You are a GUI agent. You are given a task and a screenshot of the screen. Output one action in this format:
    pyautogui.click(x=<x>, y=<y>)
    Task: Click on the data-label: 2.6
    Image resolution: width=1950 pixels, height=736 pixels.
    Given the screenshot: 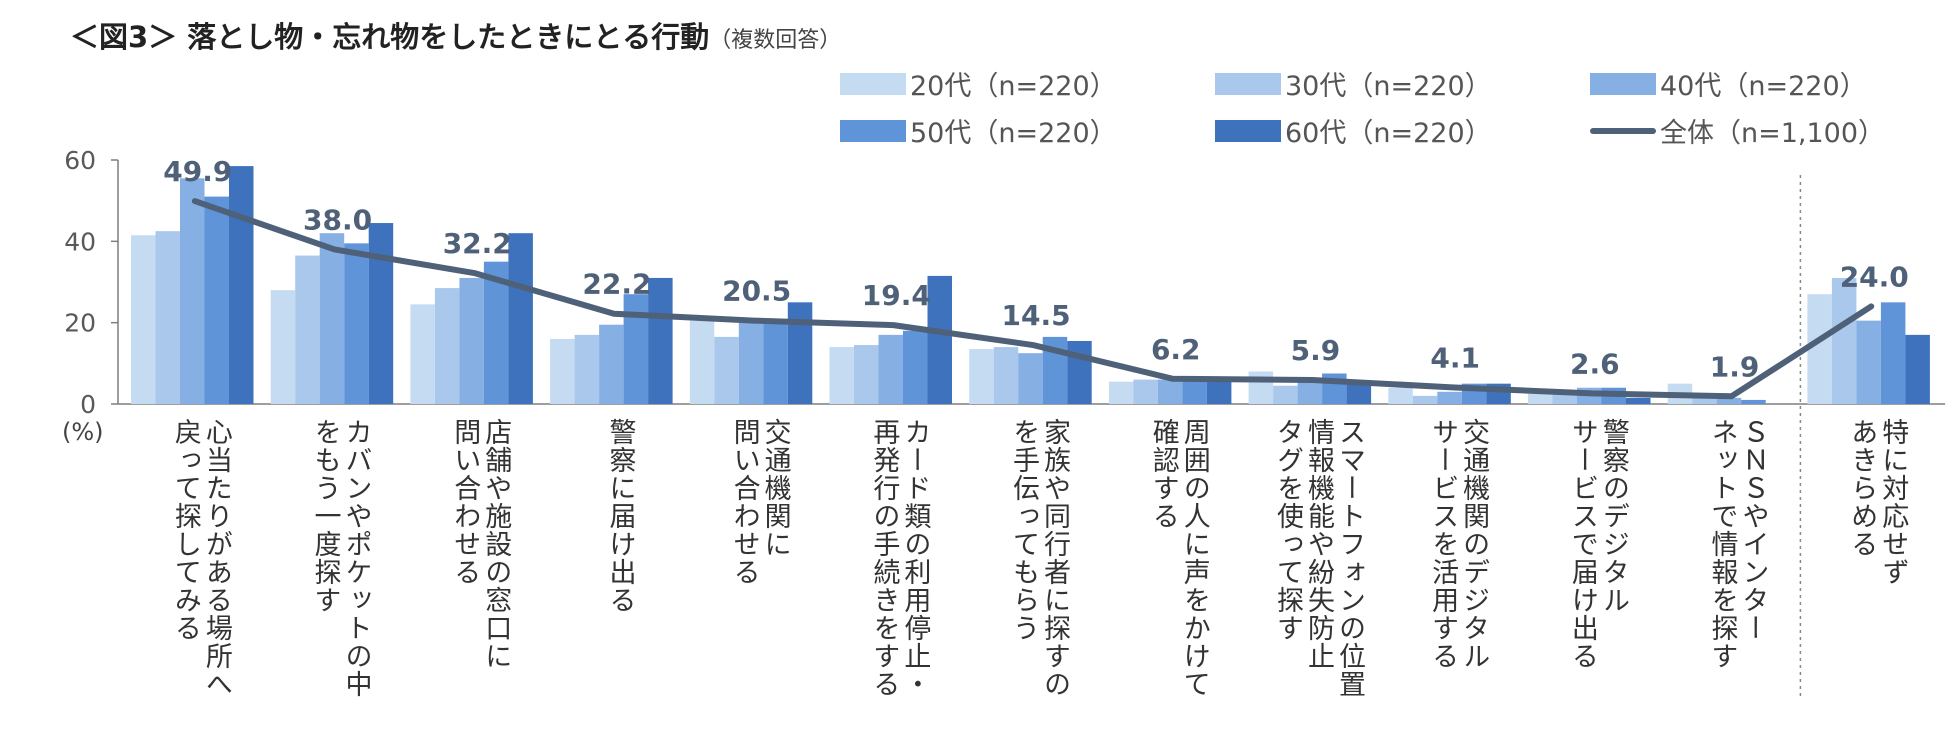 What is the action you would take?
    pyautogui.click(x=1595, y=363)
    